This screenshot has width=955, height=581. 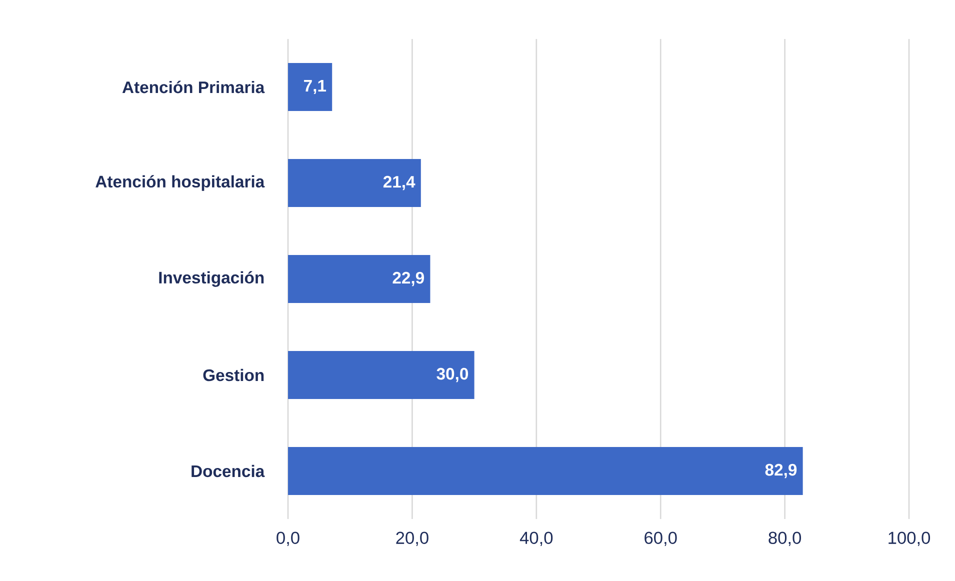 What do you see at coordinates (452, 375) in the screenshot?
I see `data-label: 30,0` at bounding box center [452, 375].